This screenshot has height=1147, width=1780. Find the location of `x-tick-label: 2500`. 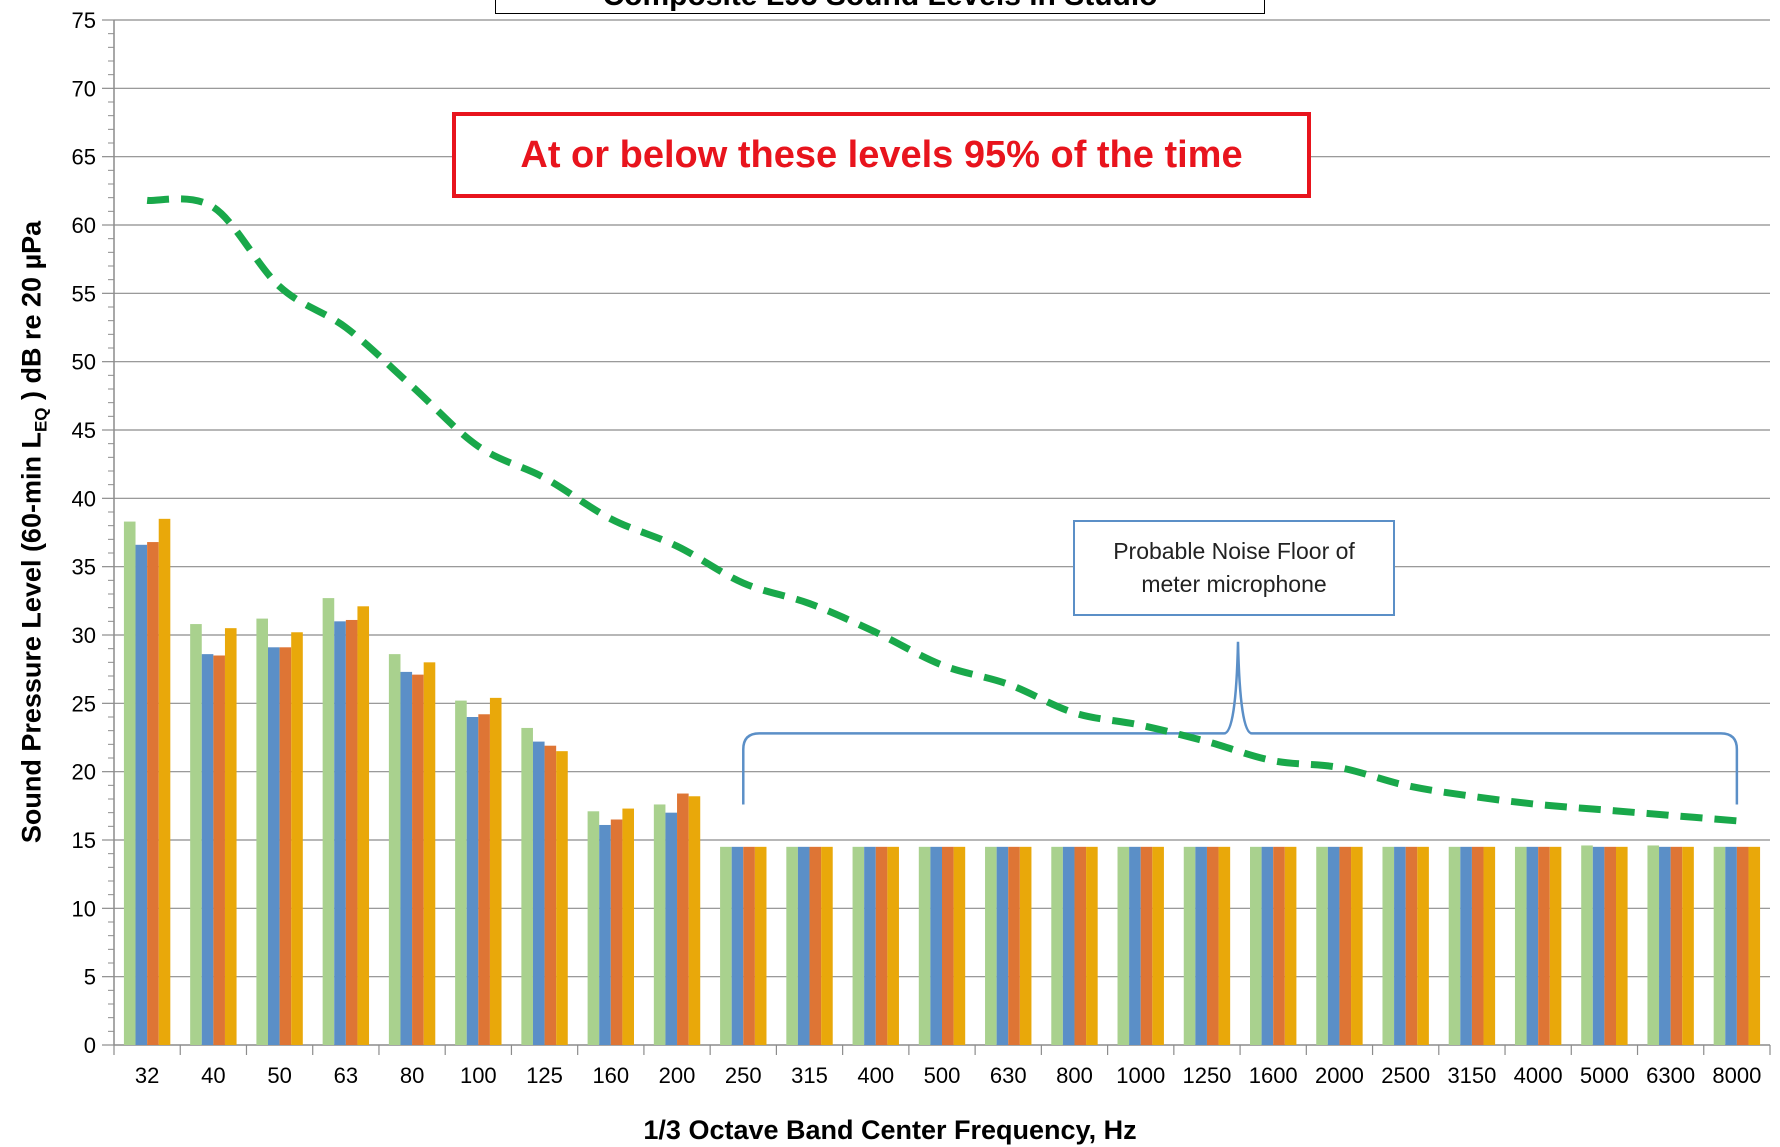

x-tick-label: 2500 is located at coordinates (1405, 1075).